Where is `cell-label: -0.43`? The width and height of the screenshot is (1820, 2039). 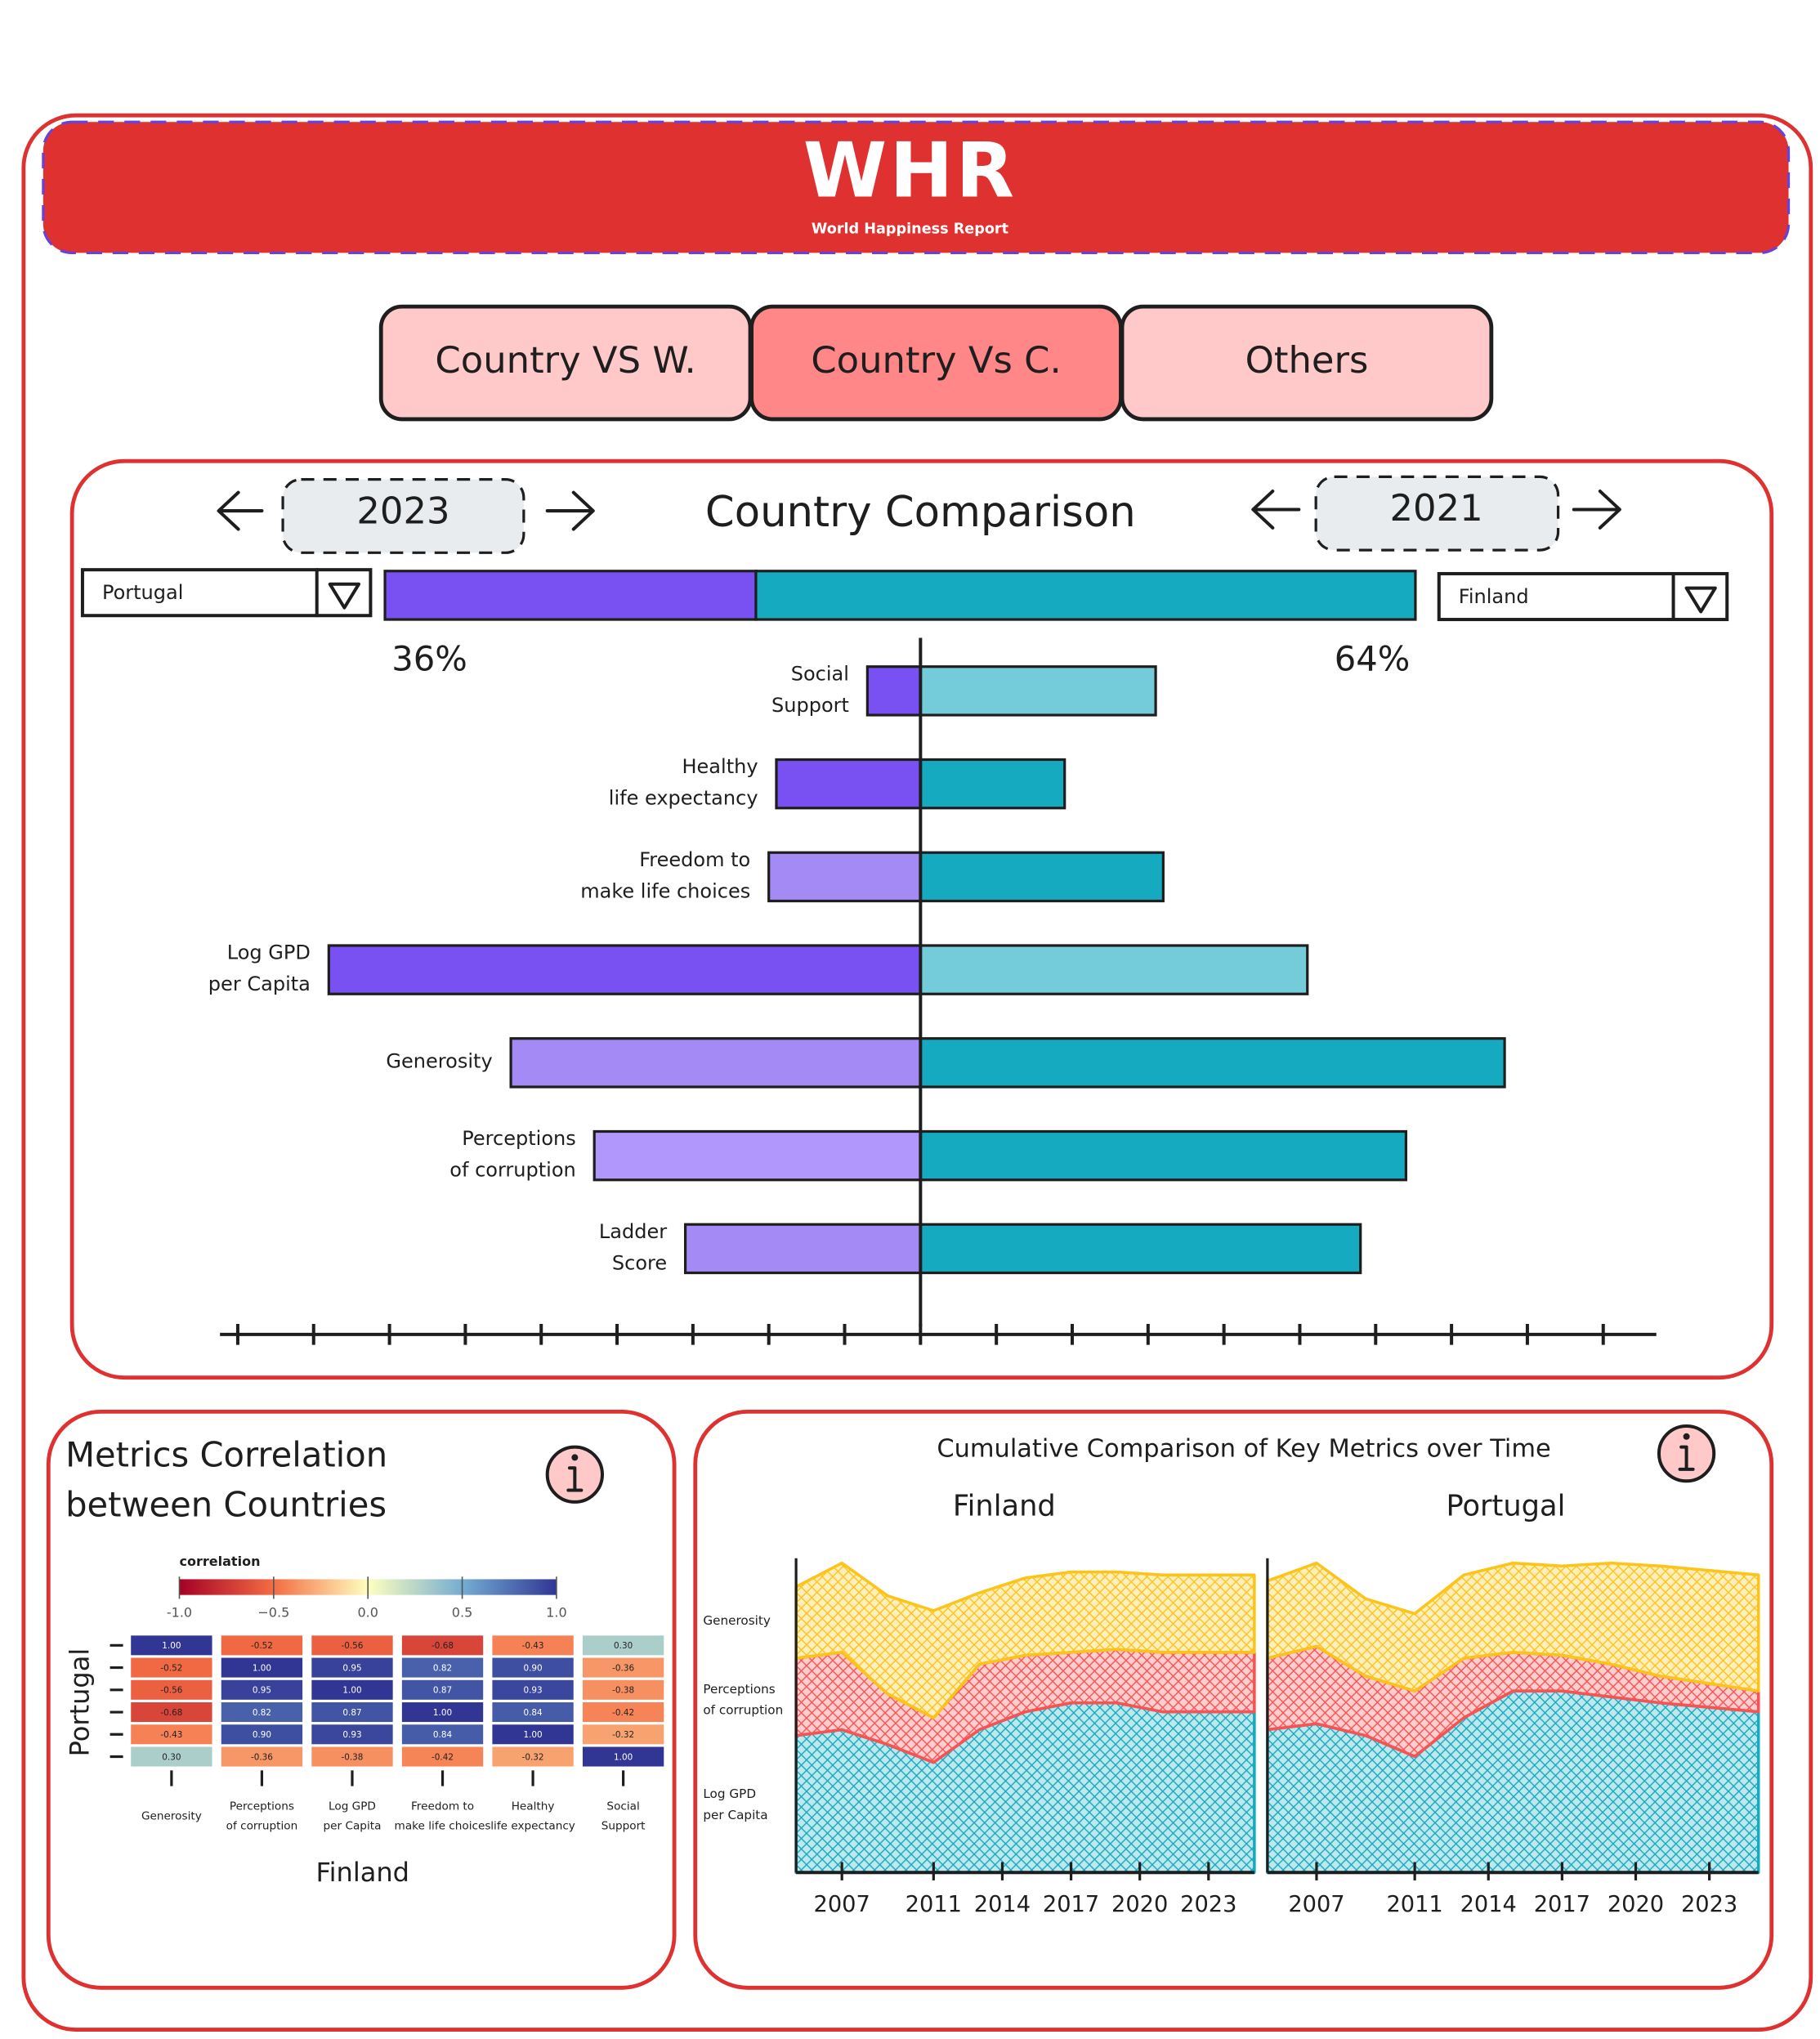 cell-label: -0.43 is located at coordinates (533, 1646).